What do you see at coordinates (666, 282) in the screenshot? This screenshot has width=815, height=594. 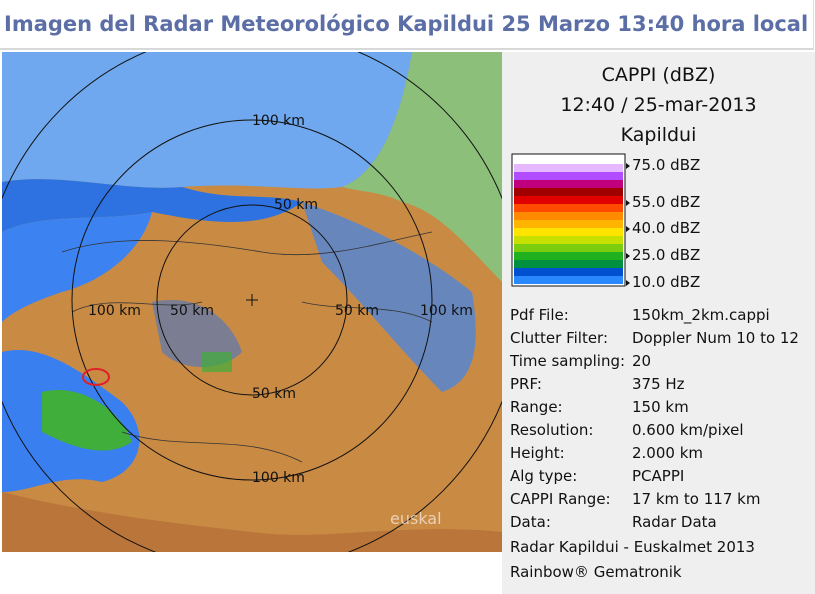 I see `legend-label: 10.0 dBZ` at bounding box center [666, 282].